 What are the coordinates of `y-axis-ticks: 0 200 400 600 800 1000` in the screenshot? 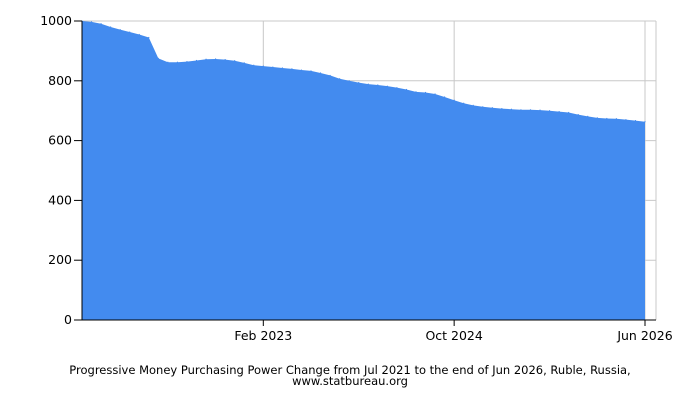 It's located at (61, 170).